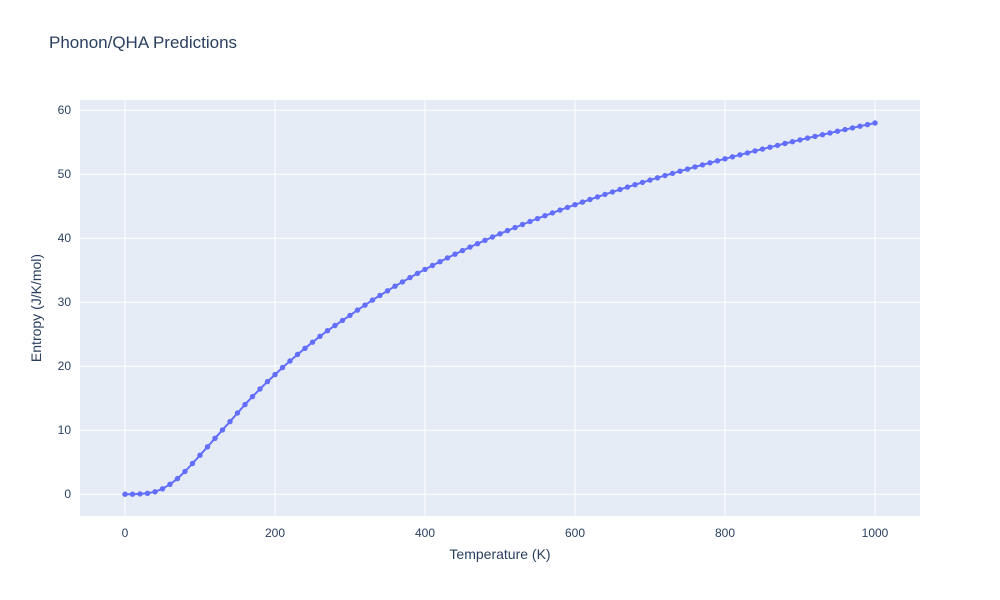 The image size is (1000, 600). What do you see at coordinates (875, 533) in the screenshot?
I see `x-tick-label: 1000` at bounding box center [875, 533].